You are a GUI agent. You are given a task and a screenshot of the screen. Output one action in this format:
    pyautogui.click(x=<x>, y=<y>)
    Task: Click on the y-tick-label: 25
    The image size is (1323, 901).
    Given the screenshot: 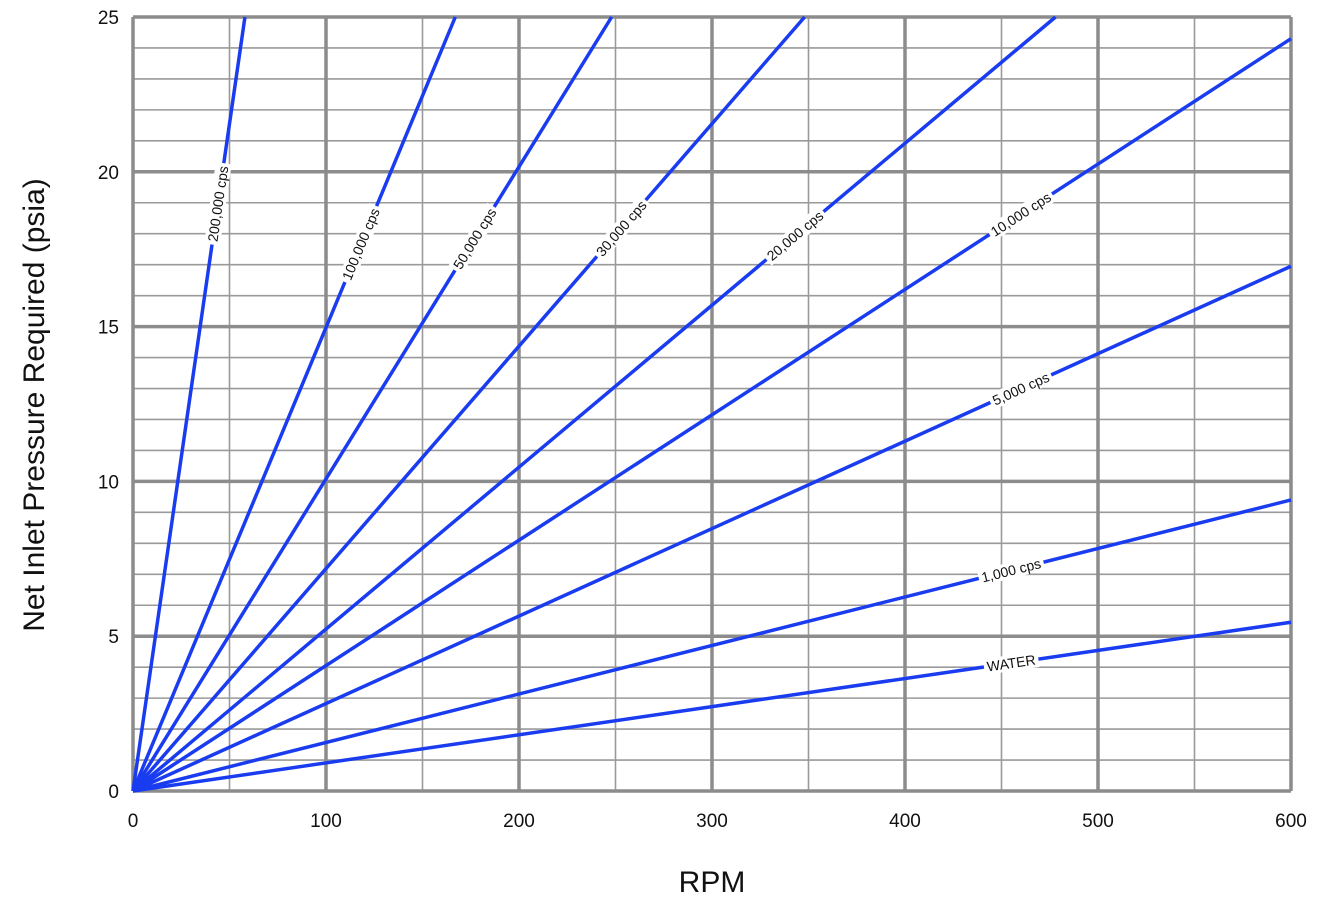 What is the action you would take?
    pyautogui.click(x=108, y=18)
    